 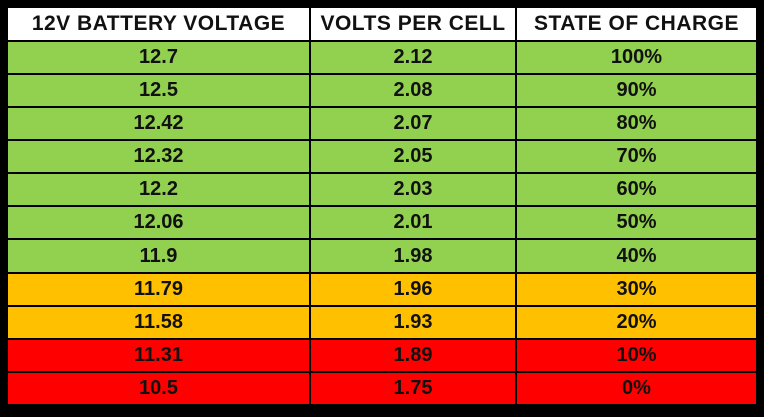 What do you see at coordinates (158, 91) in the screenshot?
I see `cell-battery-voltage: 12.5` at bounding box center [158, 91].